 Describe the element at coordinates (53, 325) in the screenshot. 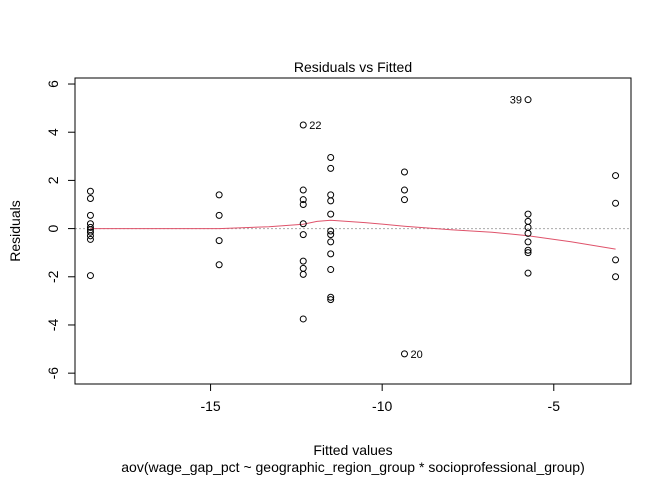

I see `y-tick-label: -4` at that location.